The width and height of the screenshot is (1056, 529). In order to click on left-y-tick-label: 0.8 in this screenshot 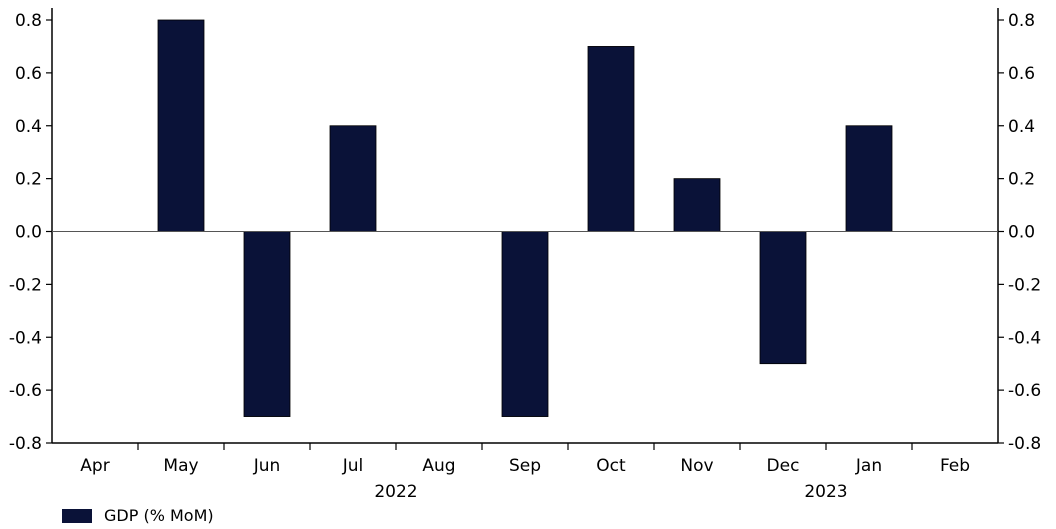, I will do `click(28, 21)`.